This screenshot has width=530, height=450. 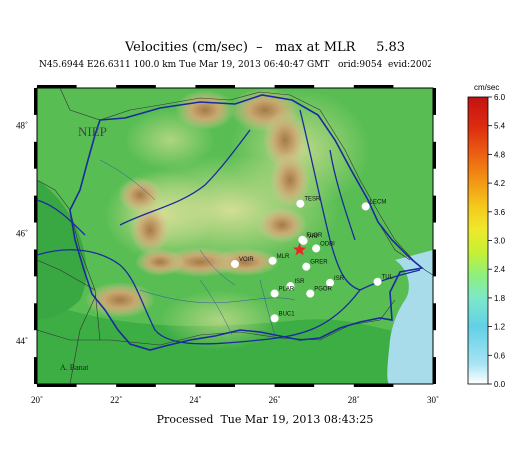 What do you see at coordinates (283, 257) in the screenshot?
I see `station-label: MLR` at bounding box center [283, 257].